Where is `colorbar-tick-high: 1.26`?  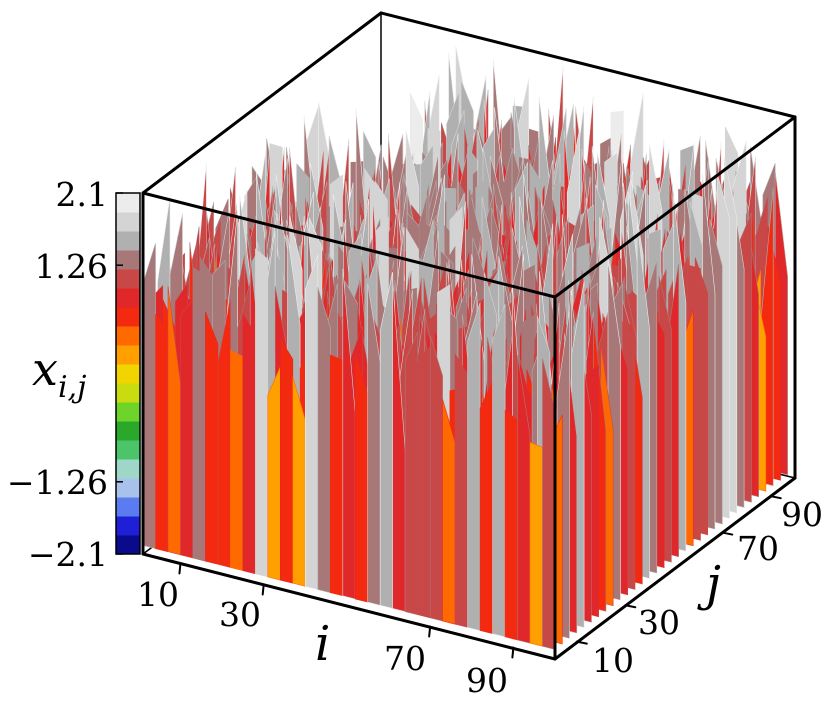
colorbar-tick-high: 1.26 is located at coordinates (71, 266).